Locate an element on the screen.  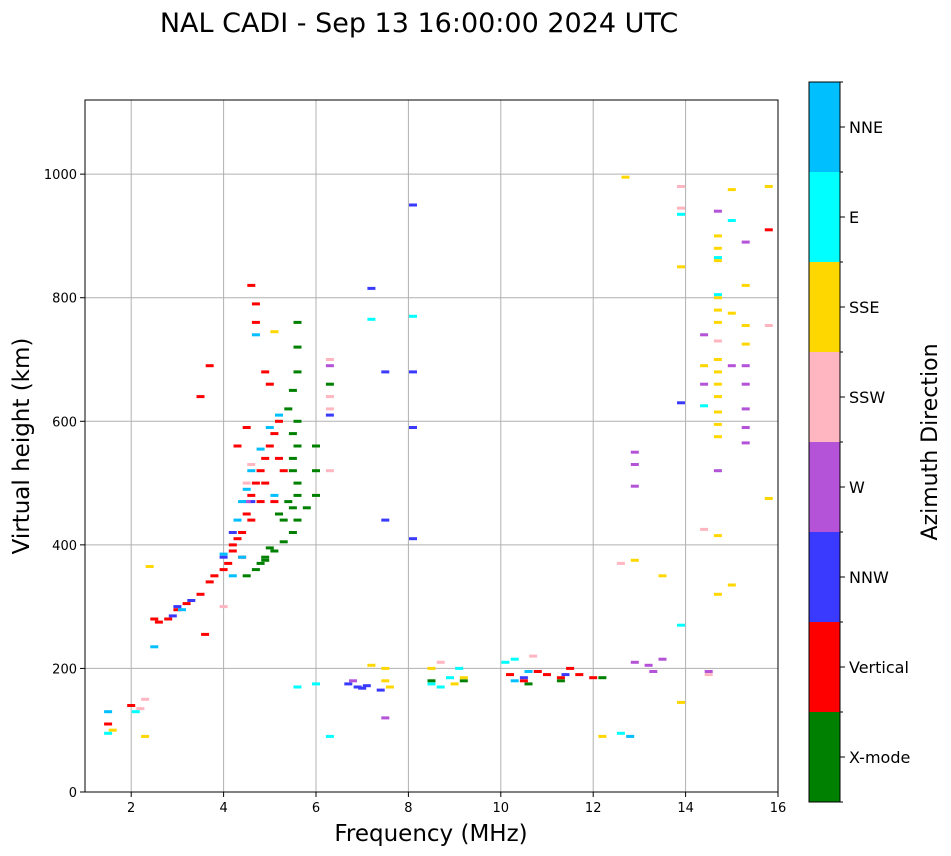
colorbar-label-w: W is located at coordinates (857, 487).